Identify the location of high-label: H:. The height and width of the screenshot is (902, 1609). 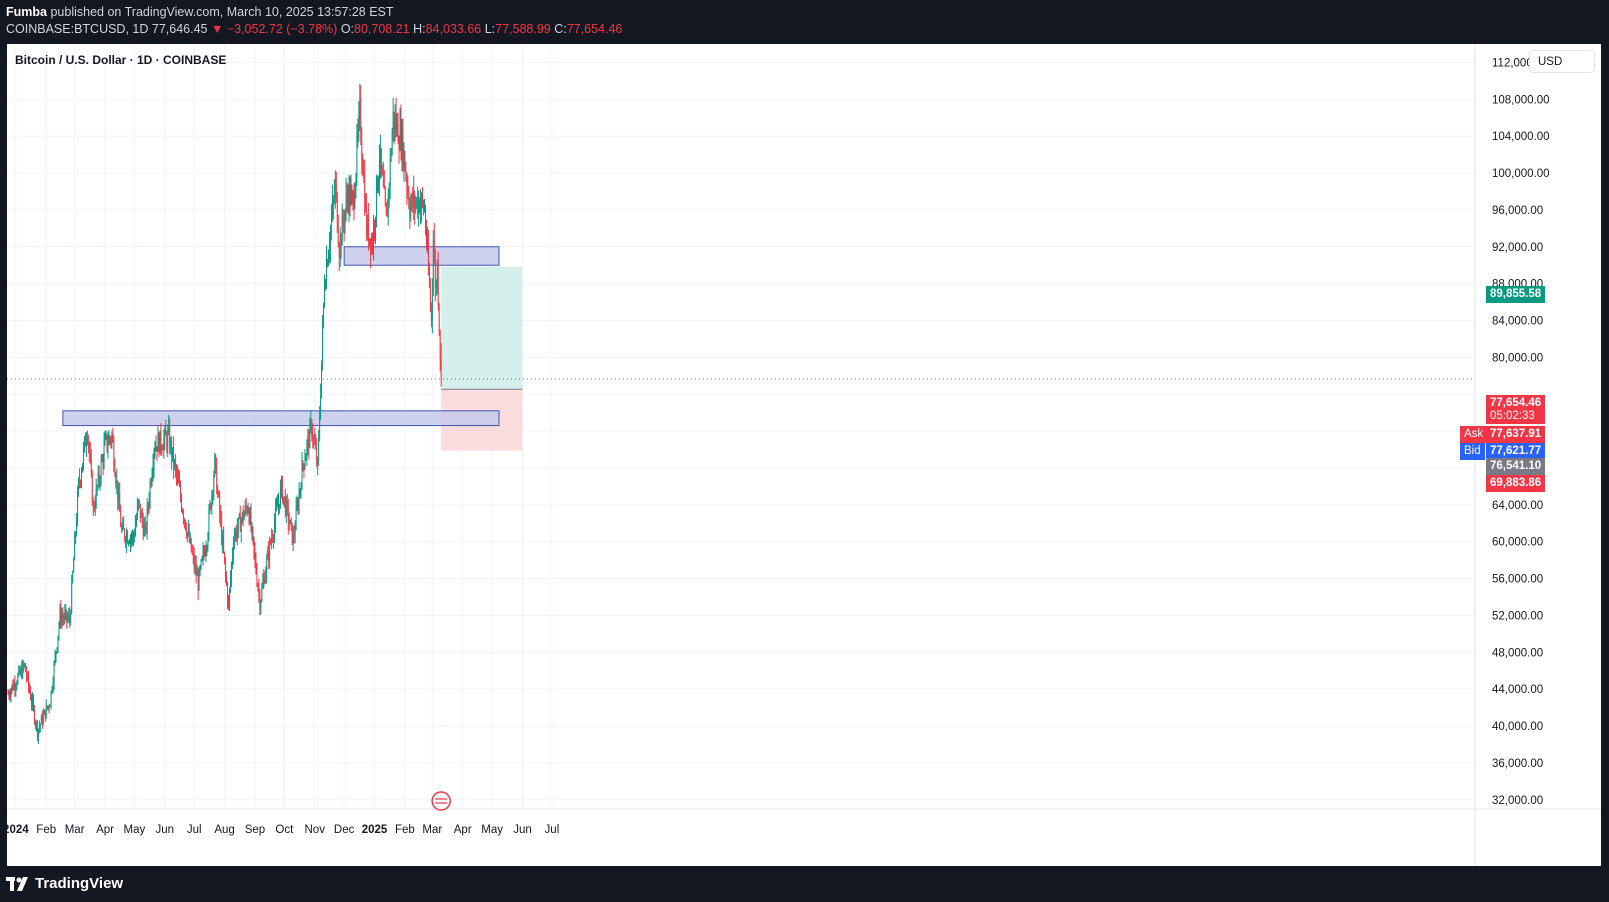
(419, 29).